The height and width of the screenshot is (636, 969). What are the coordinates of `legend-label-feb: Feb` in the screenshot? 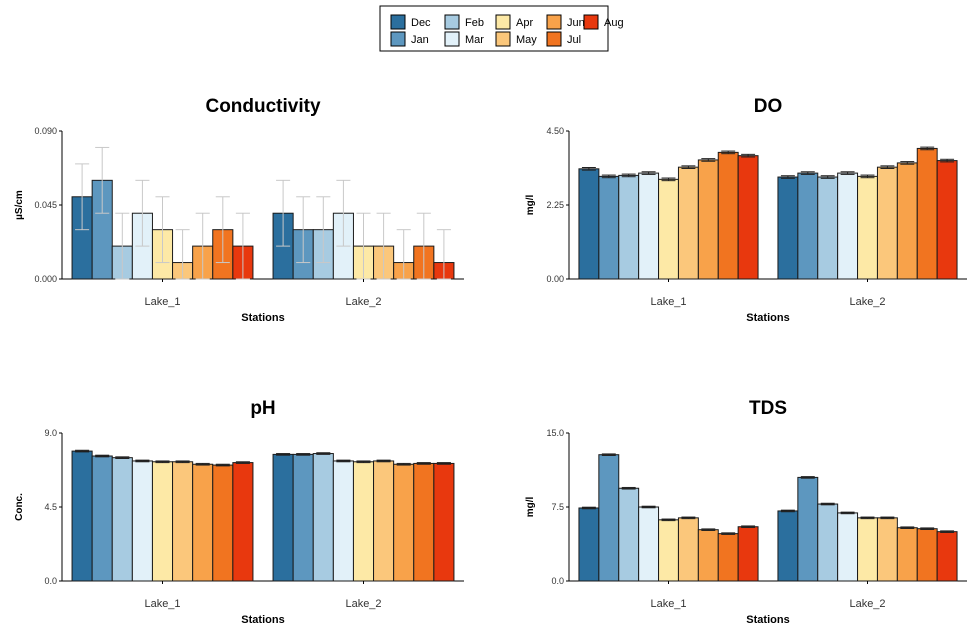 It's located at (474, 23).